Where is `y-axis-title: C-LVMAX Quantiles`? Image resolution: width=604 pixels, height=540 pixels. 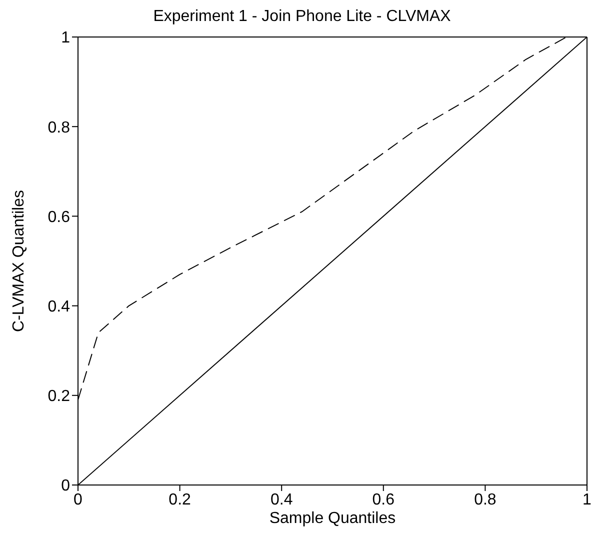
y-axis-title: C-LVMAX Quantiles is located at coordinates (19, 261).